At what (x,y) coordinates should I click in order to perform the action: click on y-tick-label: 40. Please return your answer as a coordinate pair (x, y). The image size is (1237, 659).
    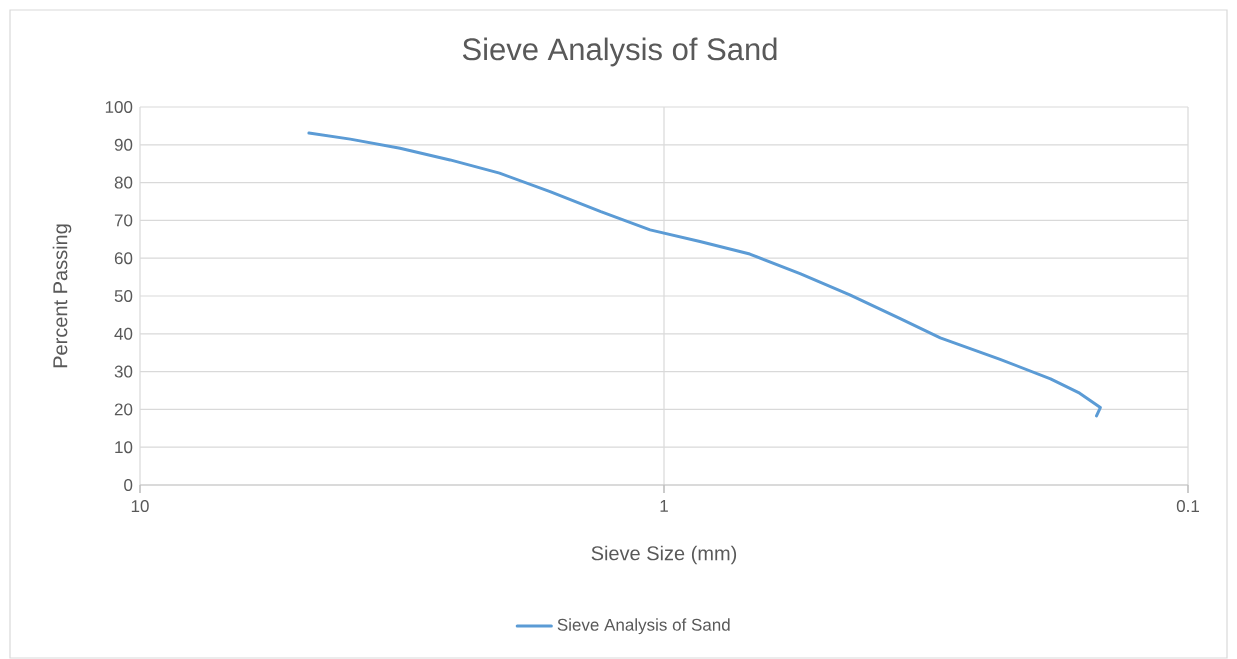
    Looking at the image, I should click on (123, 333).